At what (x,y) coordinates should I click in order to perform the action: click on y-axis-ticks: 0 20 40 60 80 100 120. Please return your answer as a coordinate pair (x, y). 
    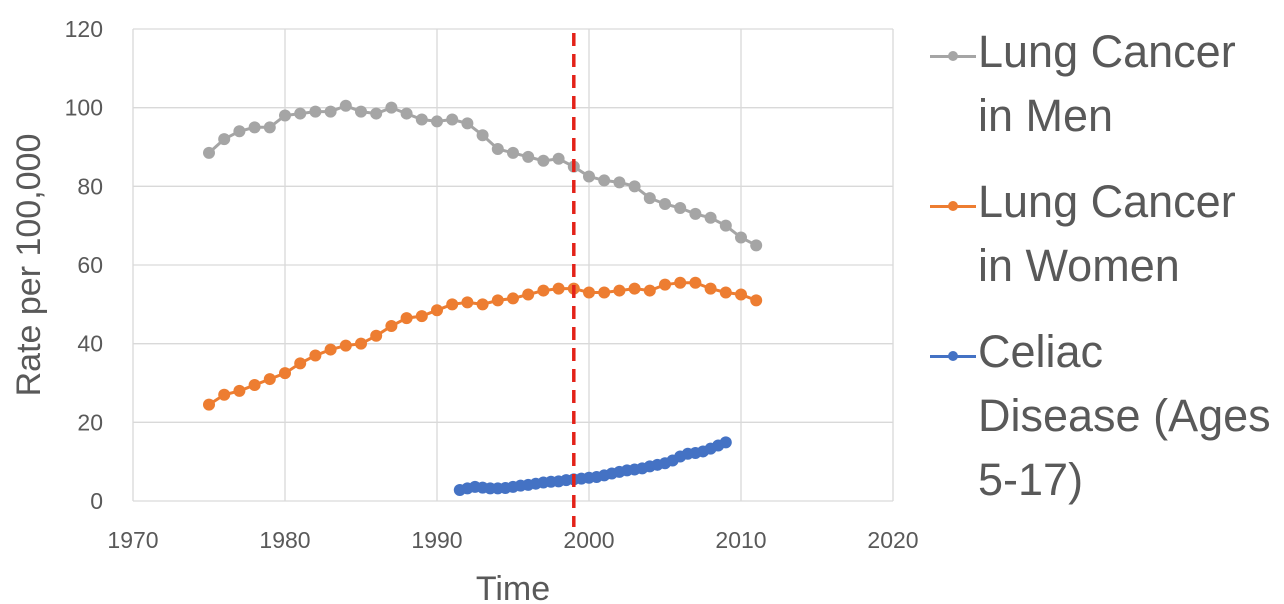
    Looking at the image, I should click on (84, 265).